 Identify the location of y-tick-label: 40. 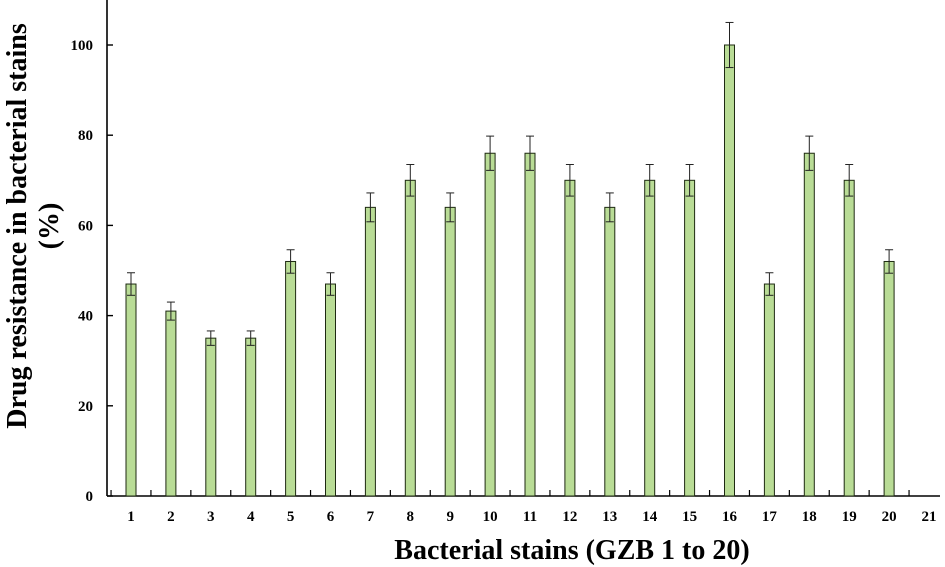
(85, 317).